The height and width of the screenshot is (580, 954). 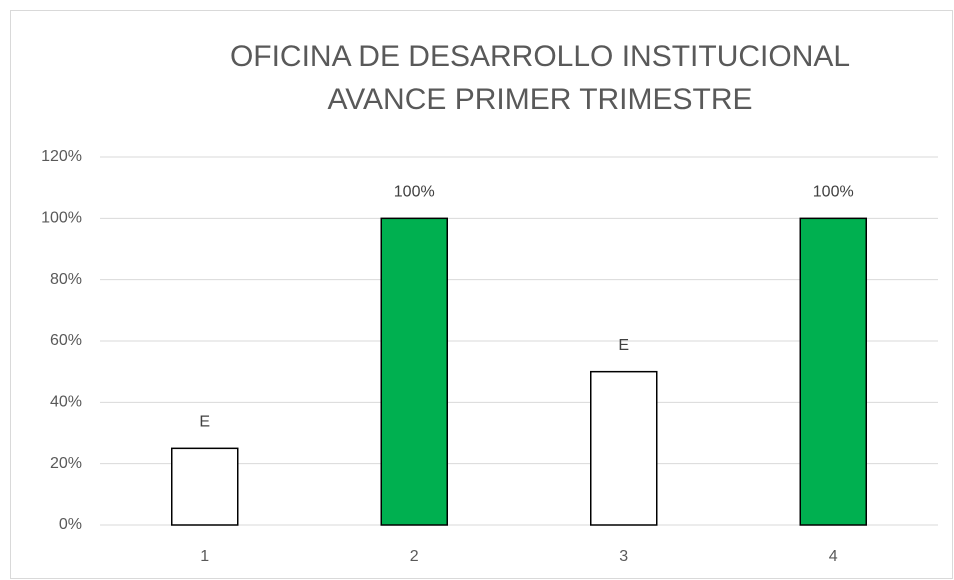 I want to click on chart-title: OFICINA DE DESARROLLO INSTITUCIONAL, so click(x=540, y=56).